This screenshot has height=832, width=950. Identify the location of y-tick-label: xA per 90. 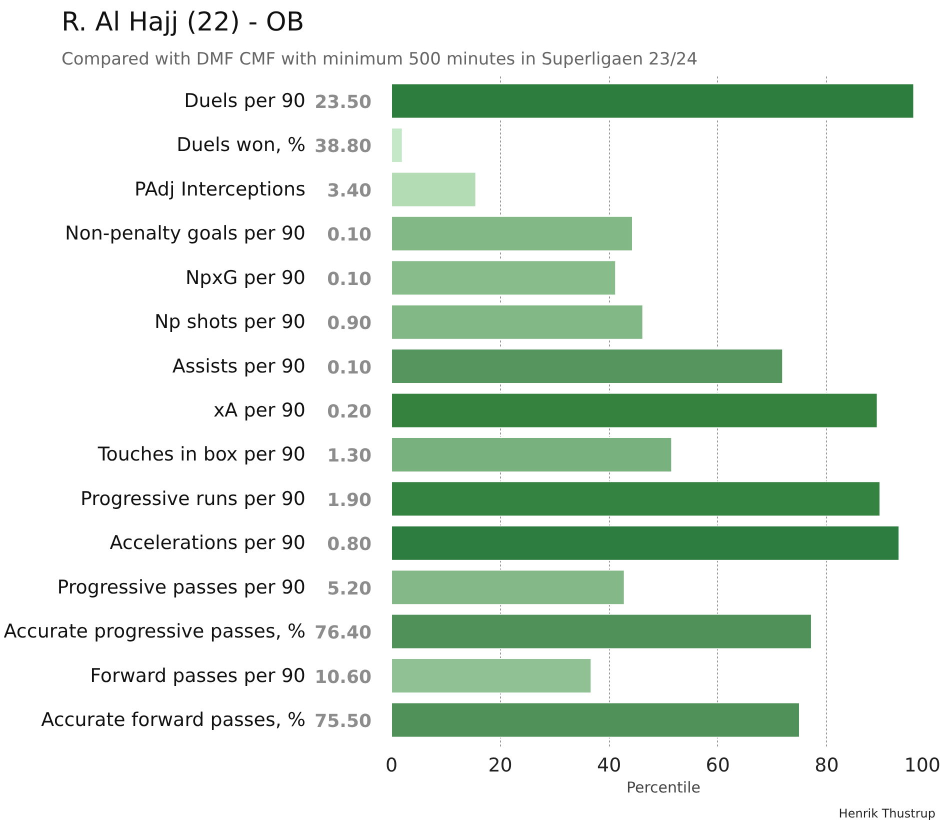
(259, 411).